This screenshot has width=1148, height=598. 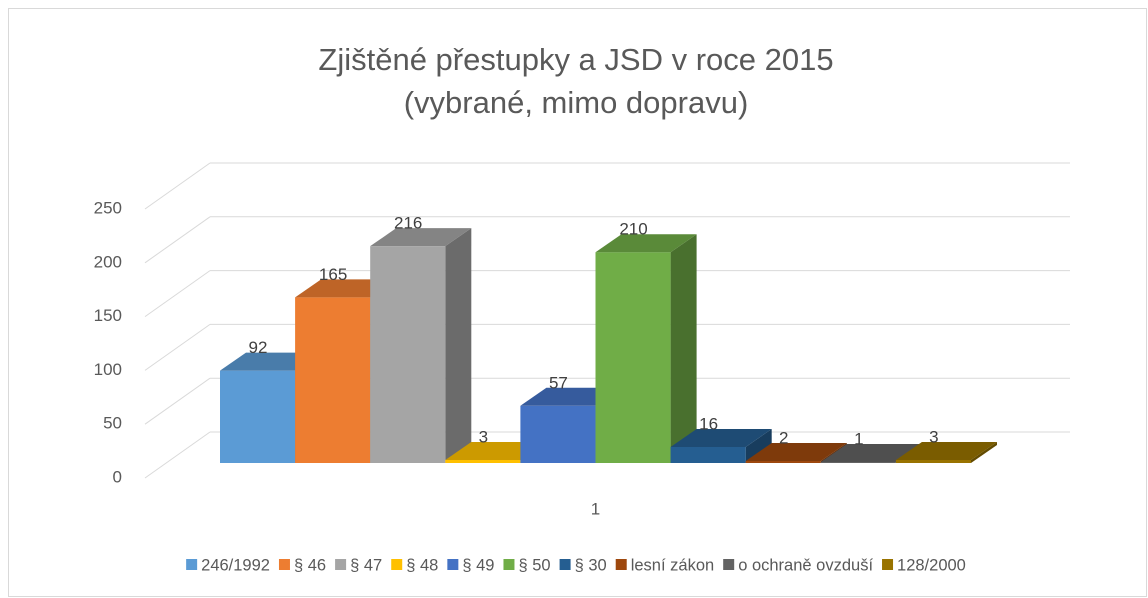 What do you see at coordinates (591, 565) in the screenshot?
I see `legend-label: § 30` at bounding box center [591, 565].